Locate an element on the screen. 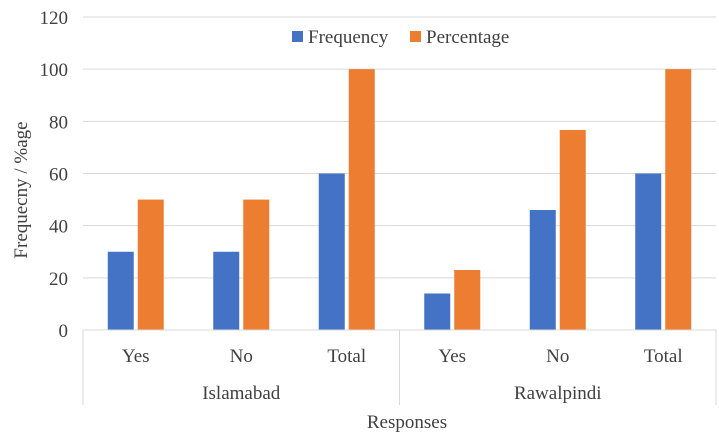  y-tick-label: 120 is located at coordinates (54, 18).